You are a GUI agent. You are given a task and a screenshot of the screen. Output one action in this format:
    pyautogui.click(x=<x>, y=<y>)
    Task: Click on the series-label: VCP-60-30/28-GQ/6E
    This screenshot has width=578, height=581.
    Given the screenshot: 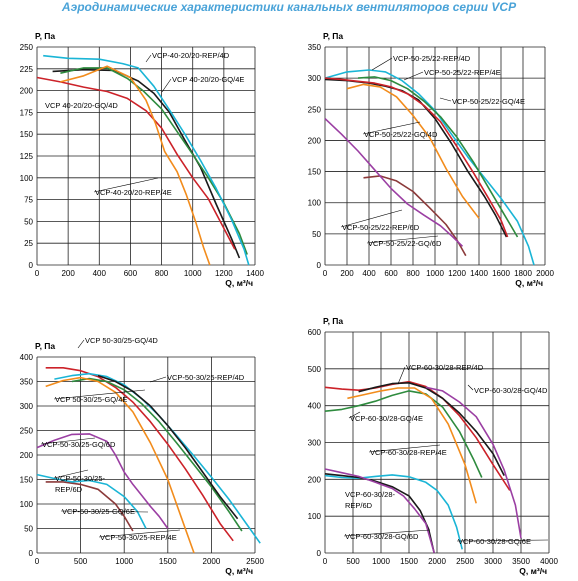 What is the action you would take?
    pyautogui.click(x=494, y=541)
    